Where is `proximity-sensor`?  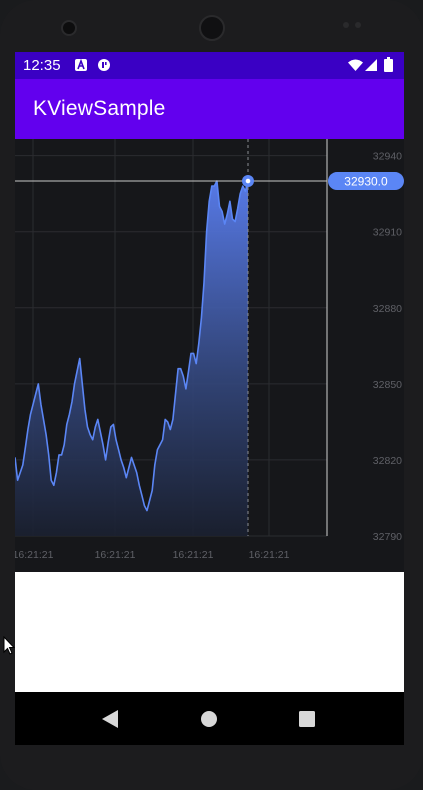
proximity-sensor is located at coordinates (346, 25).